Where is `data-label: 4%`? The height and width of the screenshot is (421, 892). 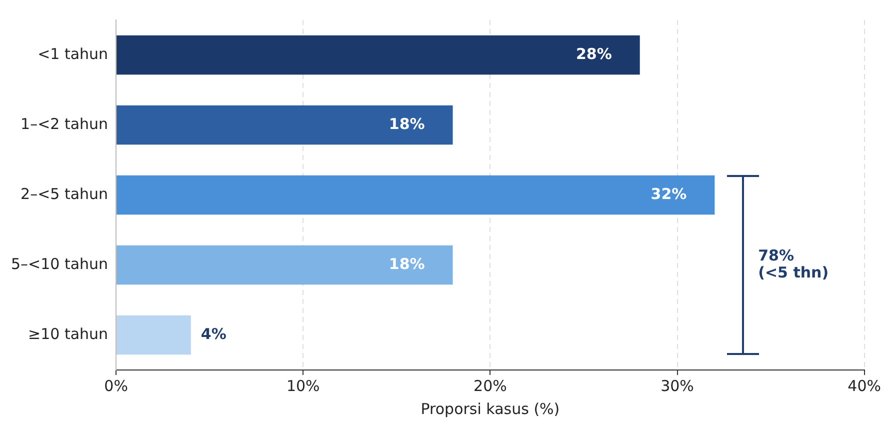 data-label: 4% is located at coordinates (213, 333).